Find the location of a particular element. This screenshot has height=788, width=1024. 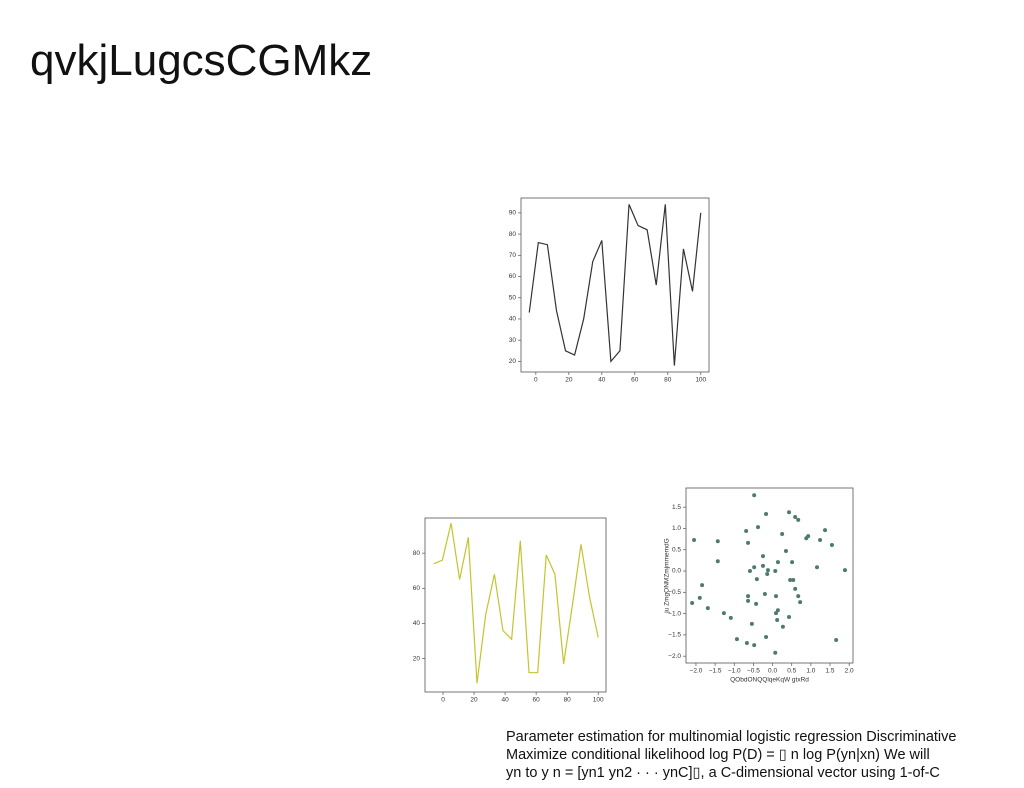

x-tick-label: 1.0 is located at coordinates (810, 671).